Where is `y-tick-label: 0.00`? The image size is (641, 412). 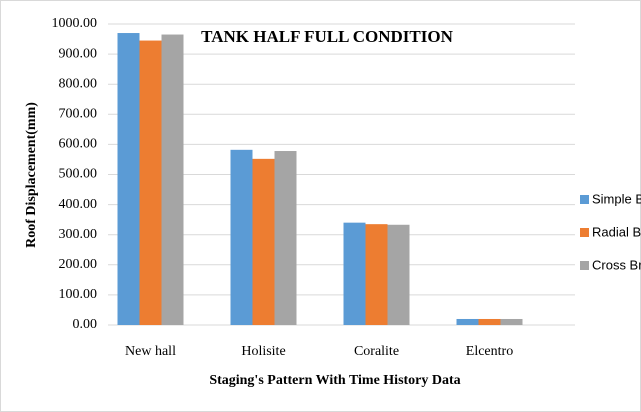
y-tick-label: 0.00 is located at coordinates (85, 324).